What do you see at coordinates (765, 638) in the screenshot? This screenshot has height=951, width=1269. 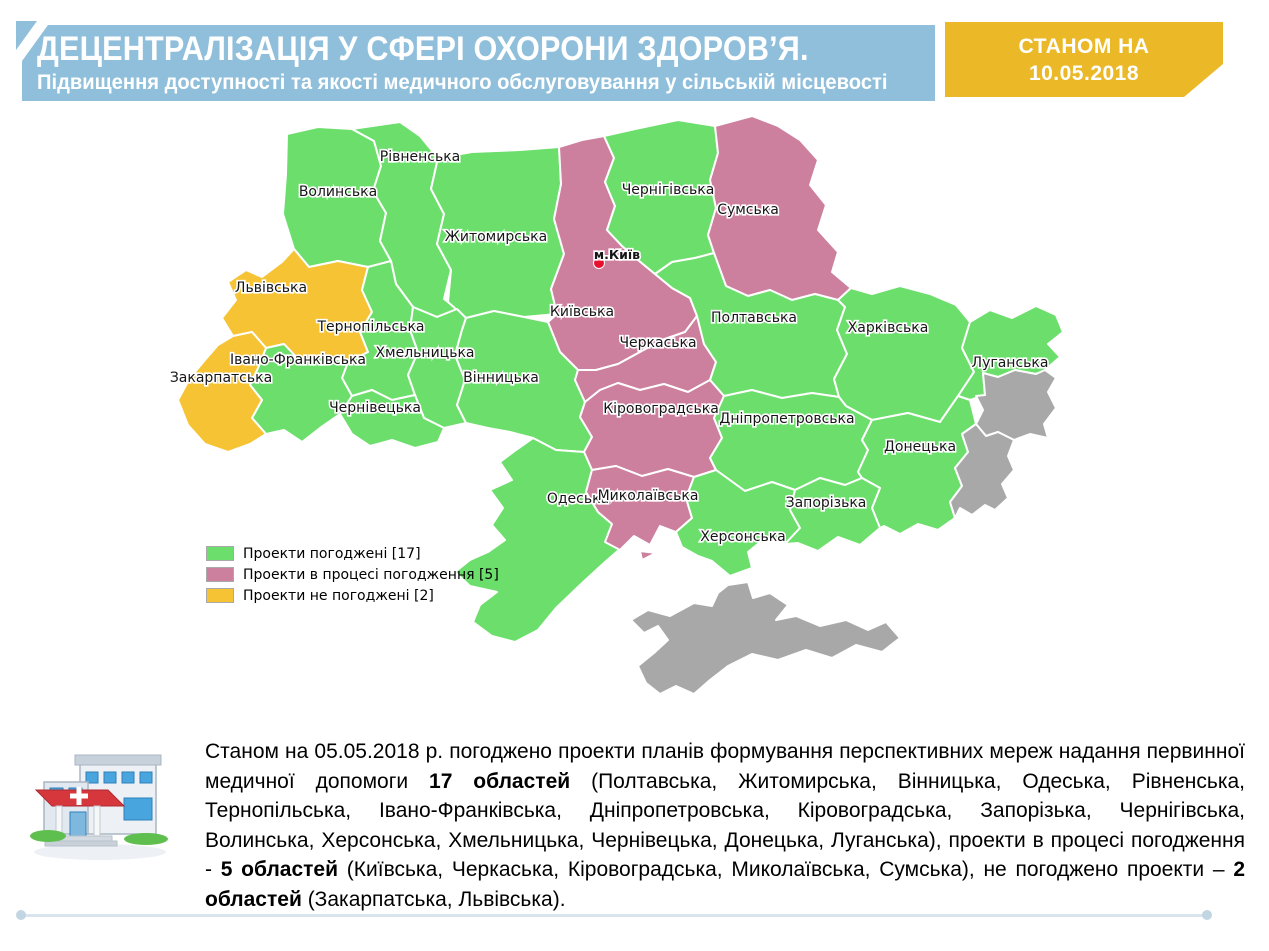 I see `occupied-crimea` at bounding box center [765, 638].